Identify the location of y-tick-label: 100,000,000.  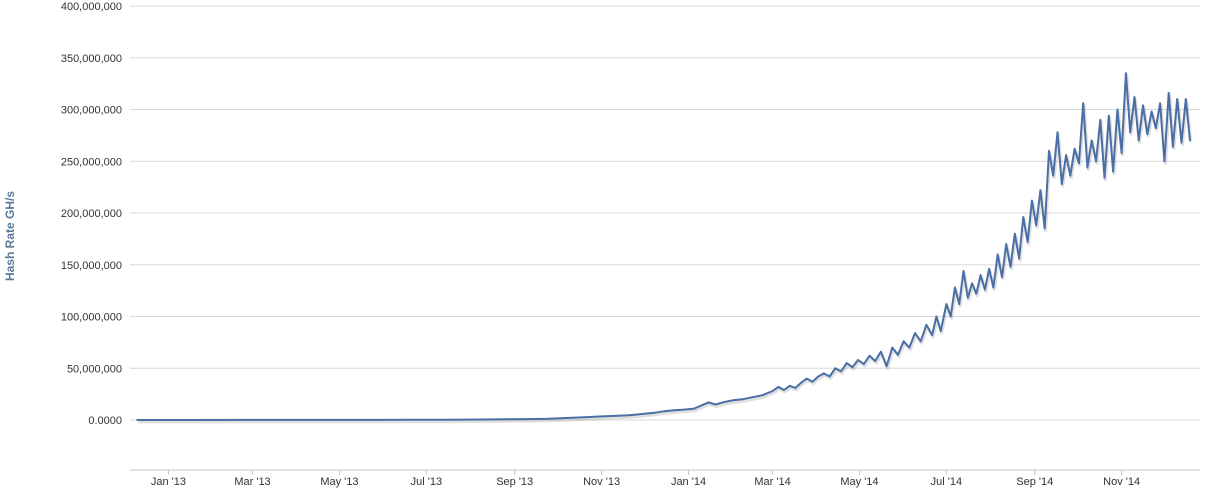
(91, 318).